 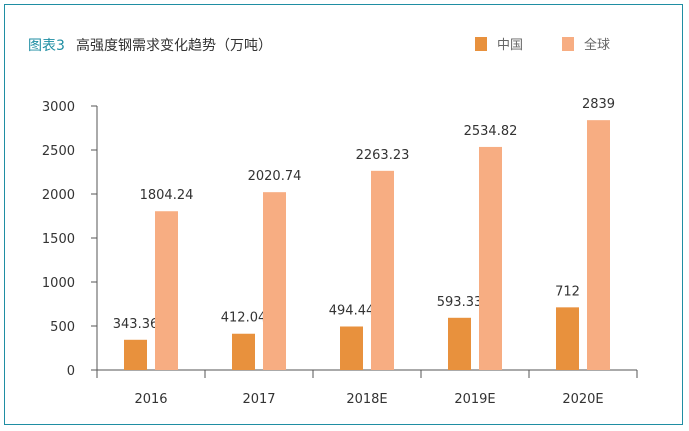 What do you see at coordinates (597, 45) in the screenshot?
I see `legend-label-global: 全球` at bounding box center [597, 45].